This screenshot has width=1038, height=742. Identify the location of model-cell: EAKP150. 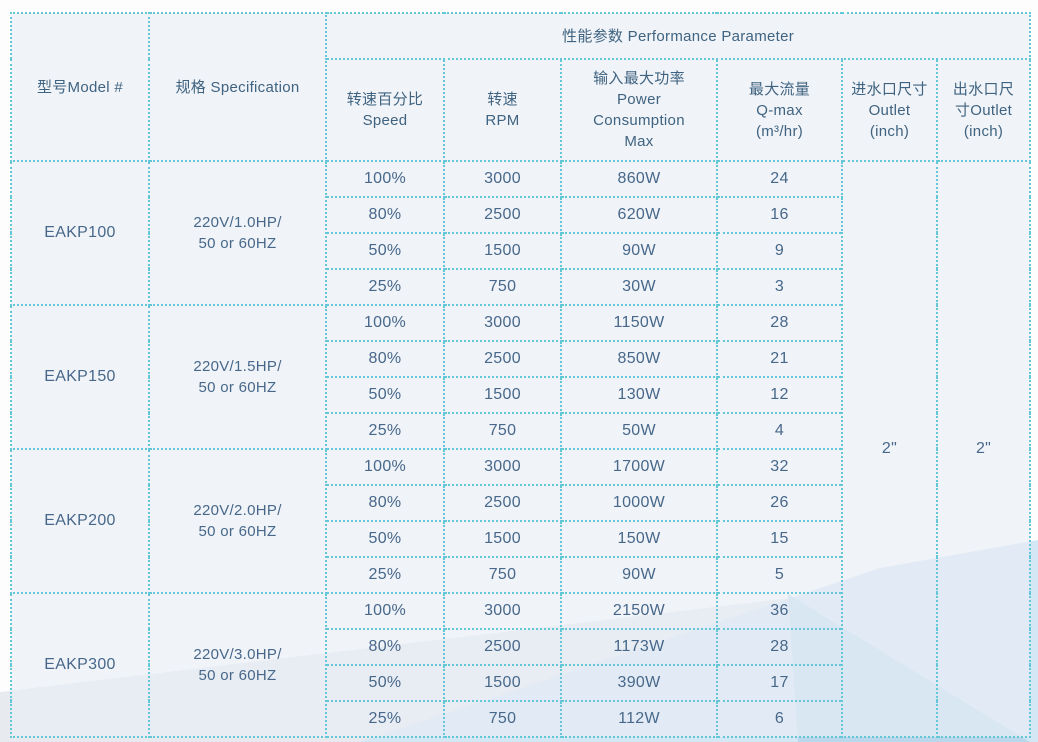
(80, 377).